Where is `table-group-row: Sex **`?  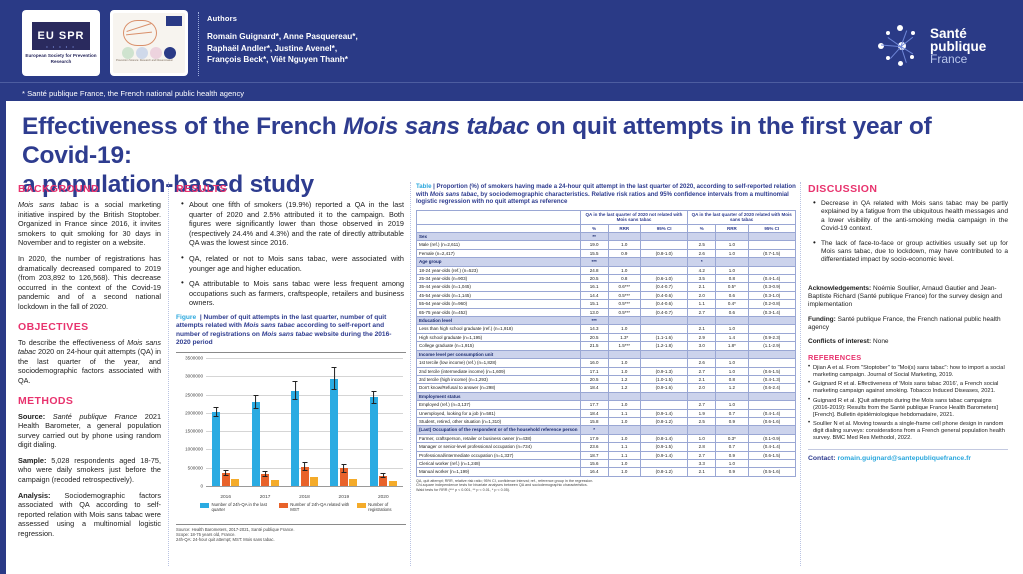
table-group-row: Sex ** is located at coordinates (606, 236).